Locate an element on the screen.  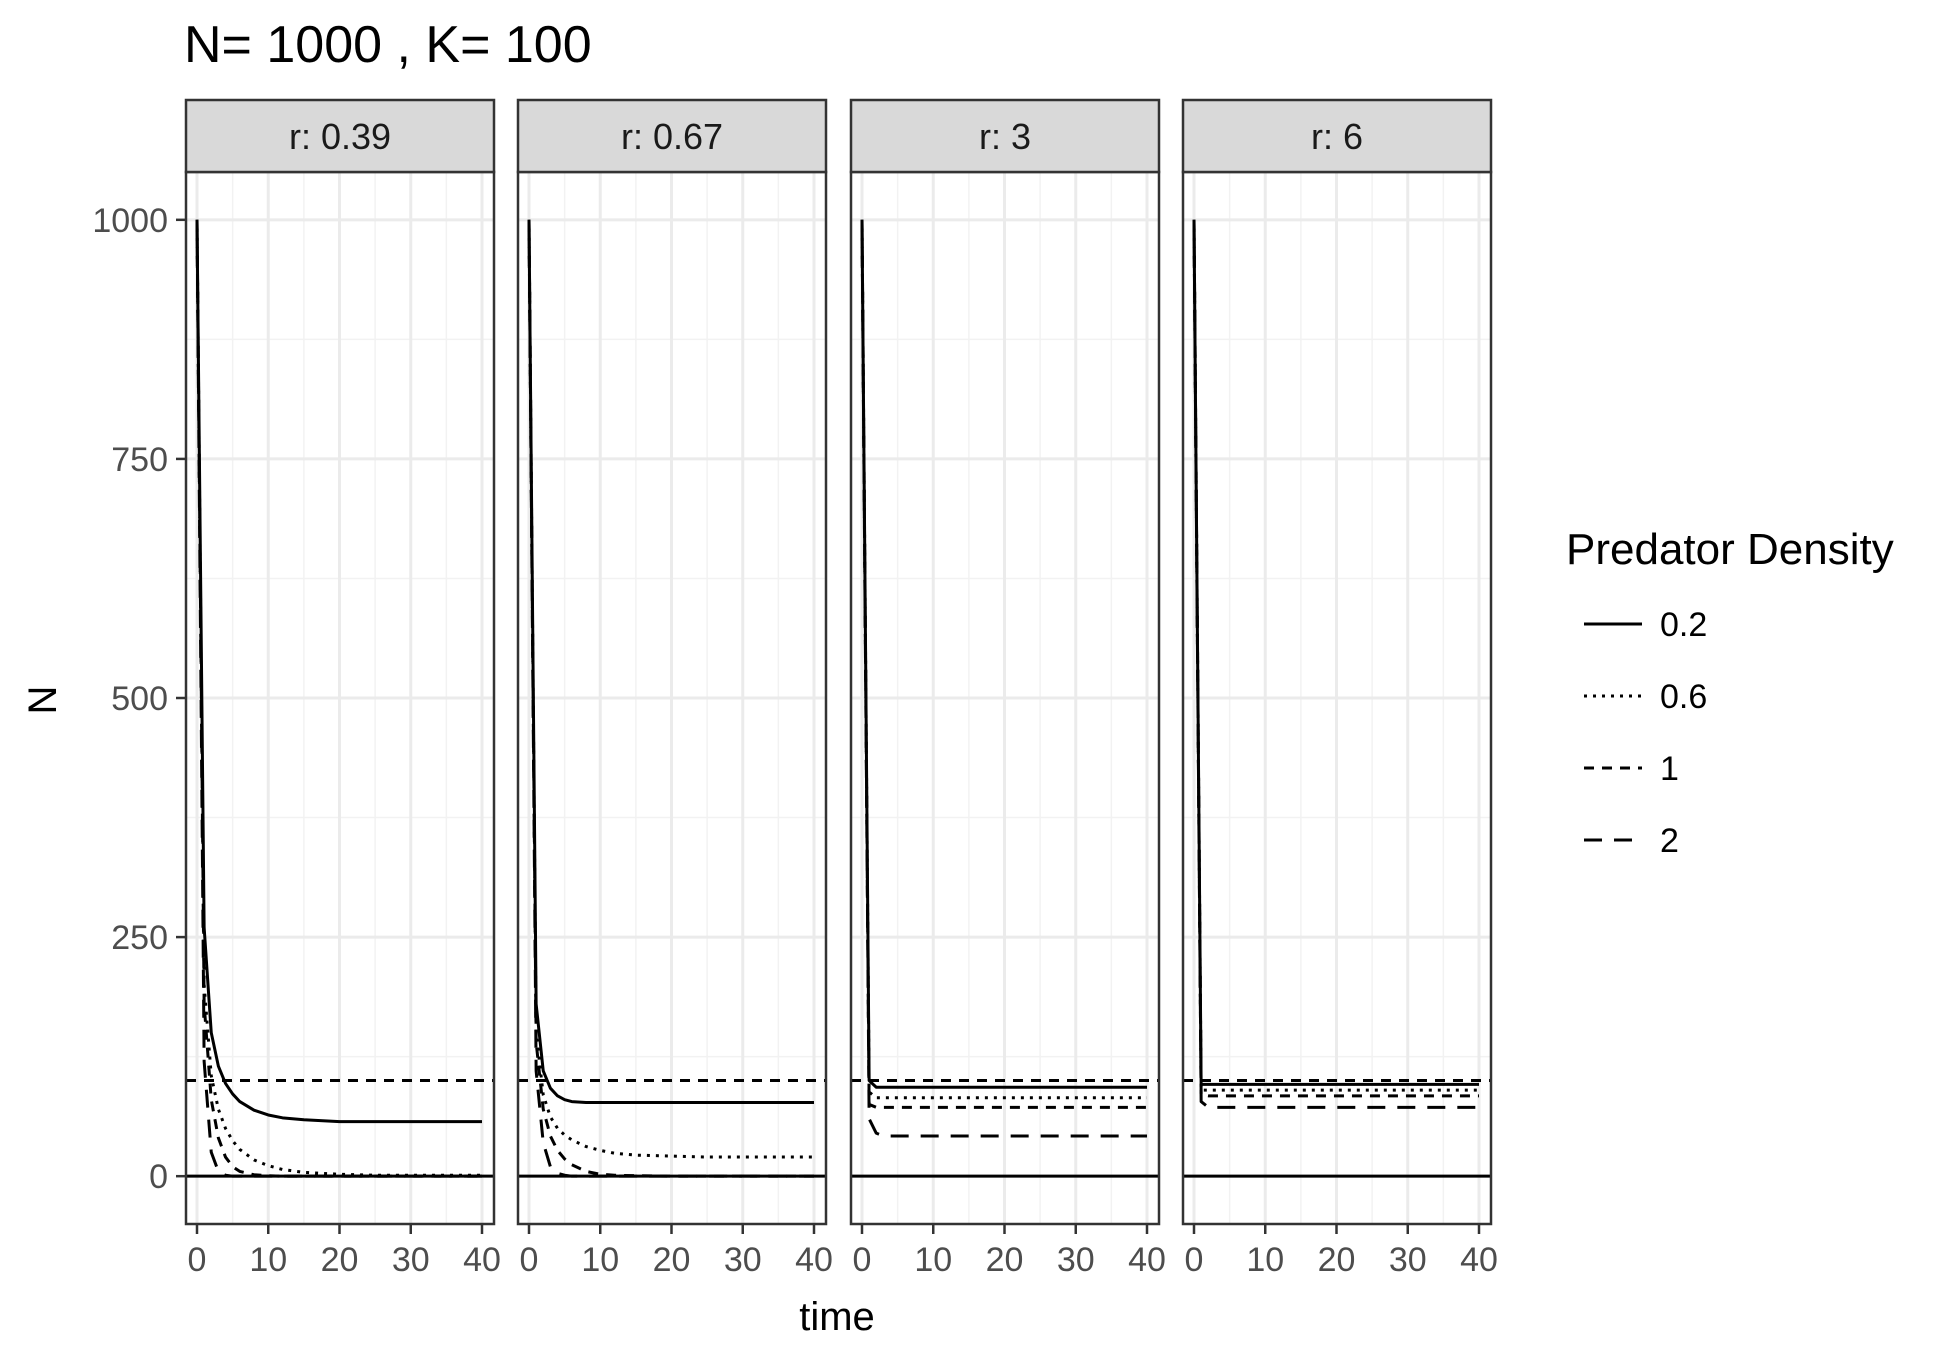
facet-panel: r: 3 0 10 20 30 40 is located at coordinates (1007, 688).